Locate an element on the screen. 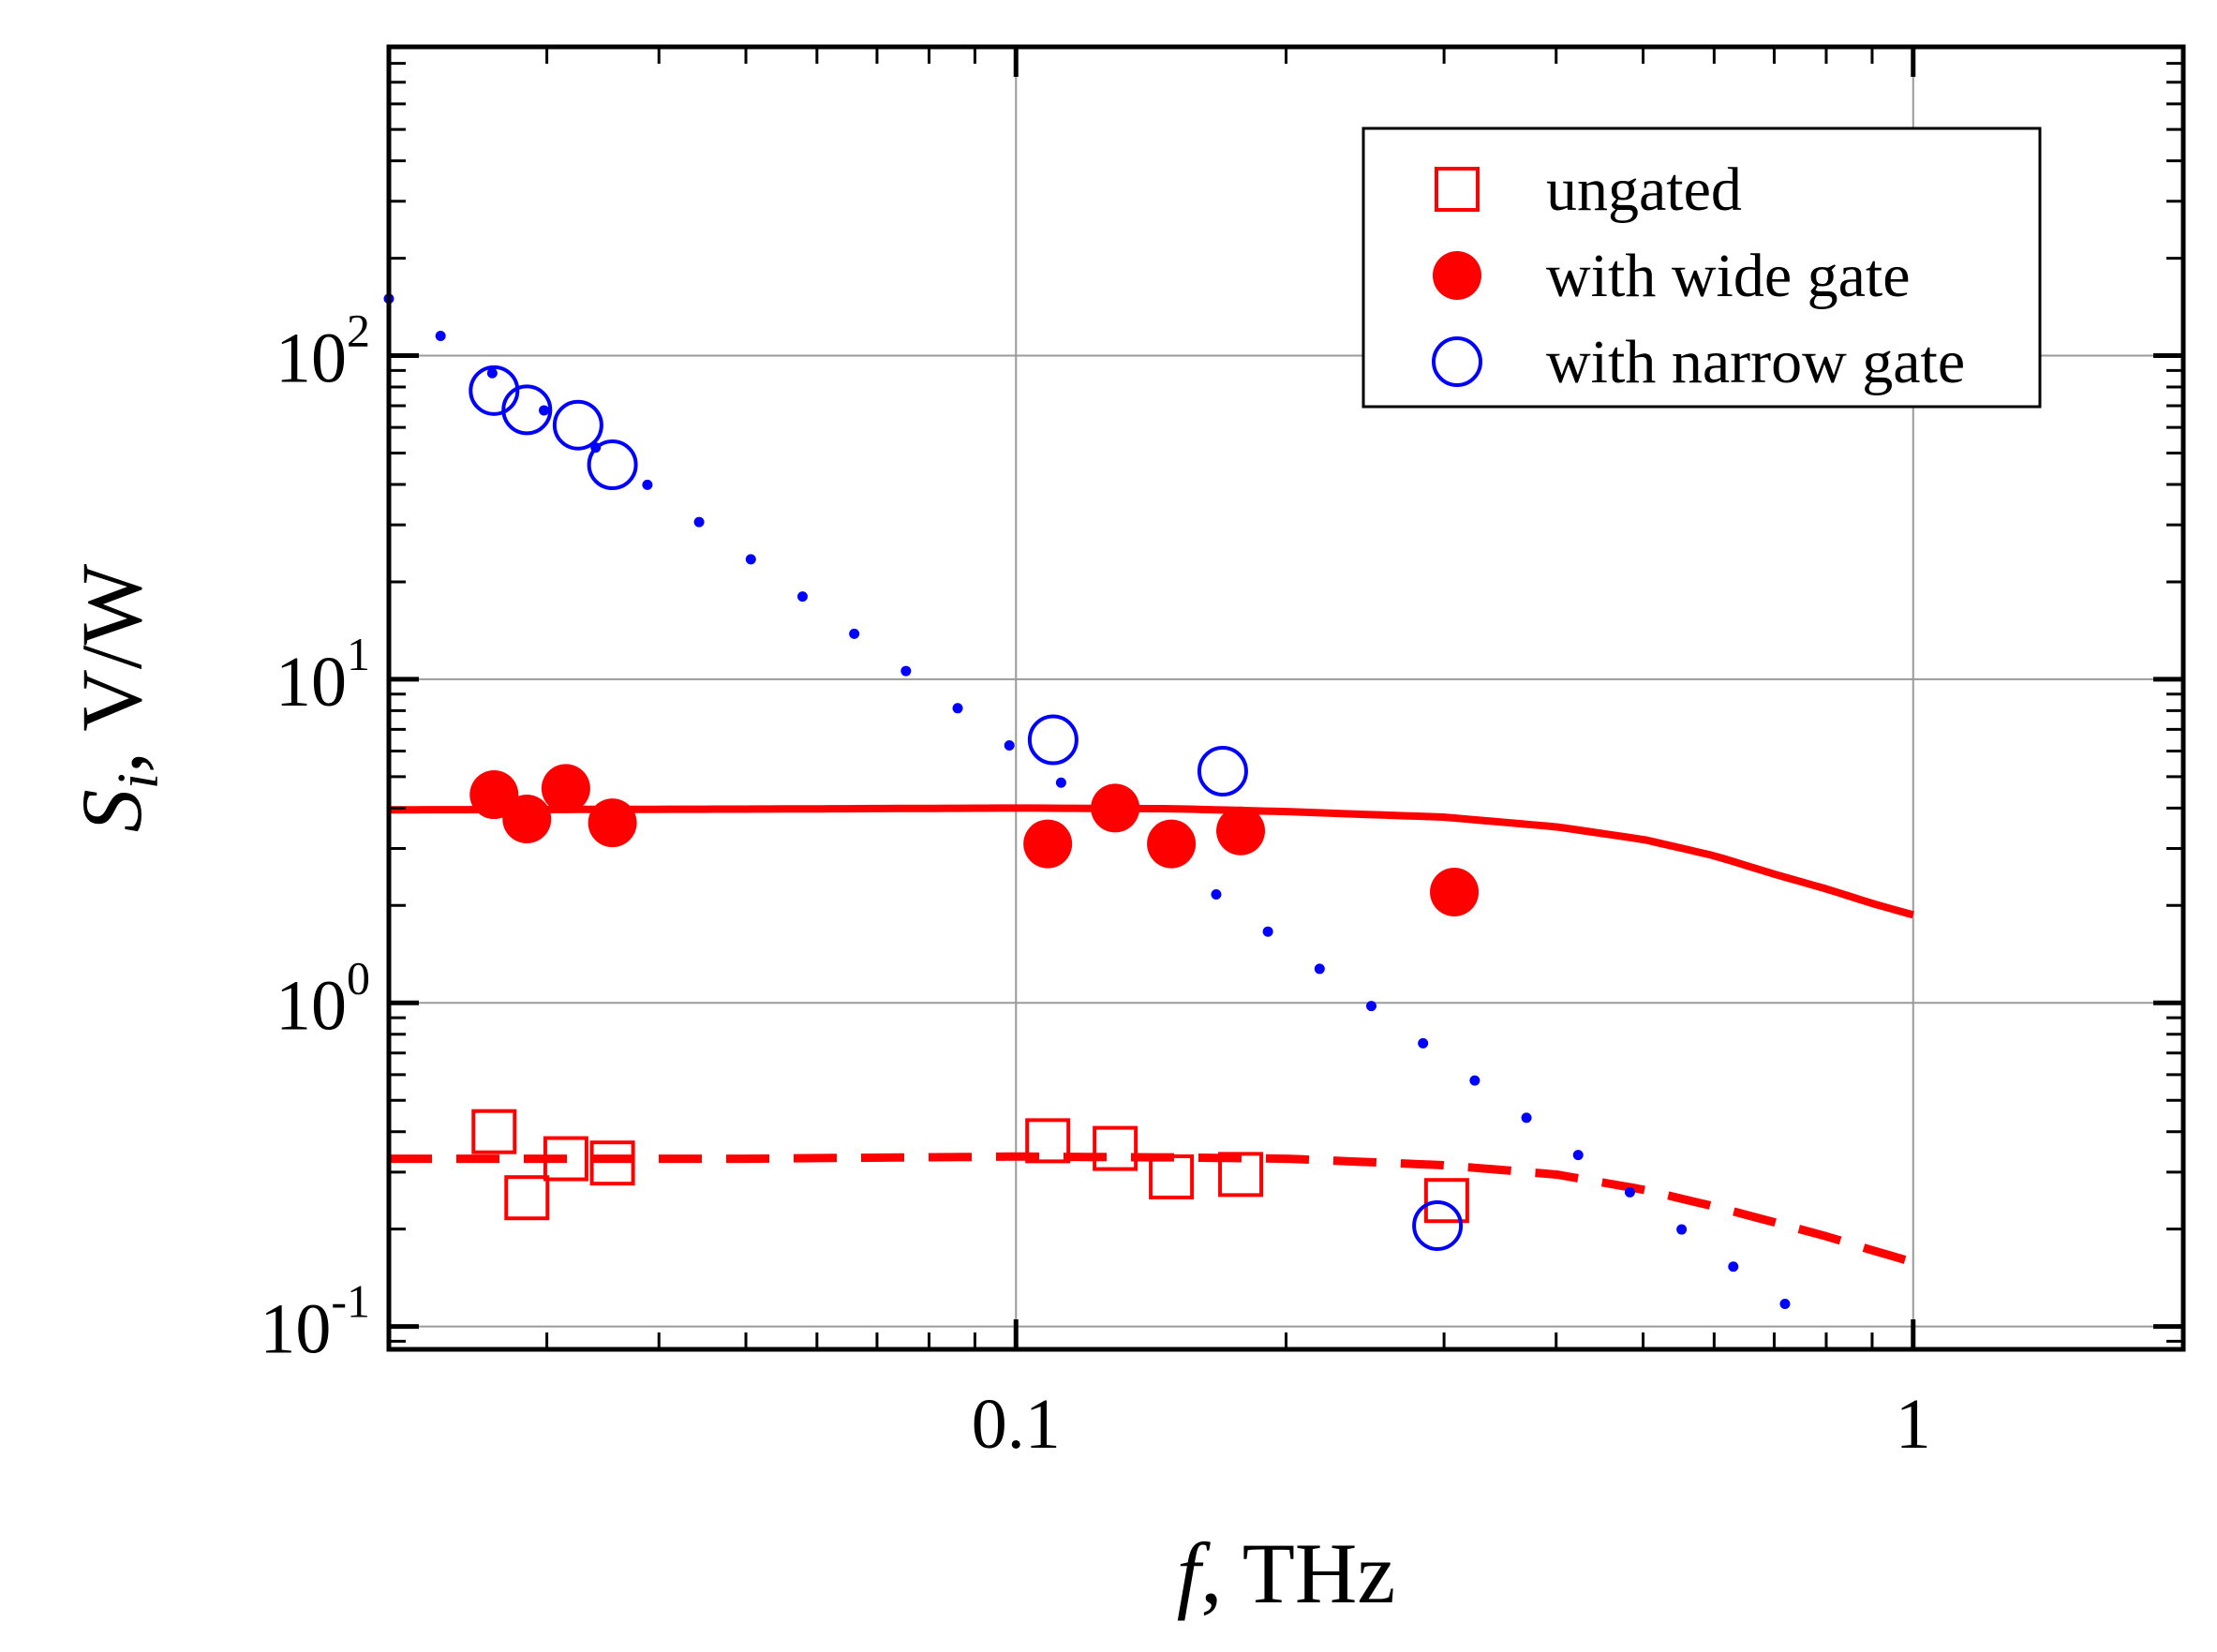 The height and width of the screenshot is (1652, 2217). y-tick-exponent: 0 is located at coordinates (359, 977).